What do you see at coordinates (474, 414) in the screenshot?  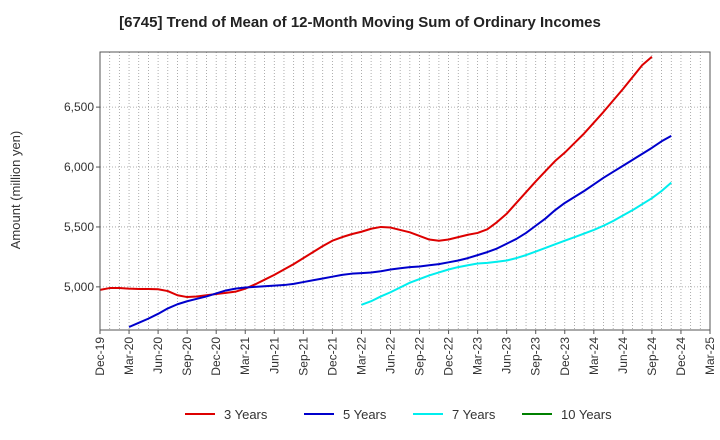 I see `legend-label: 7 Years` at bounding box center [474, 414].